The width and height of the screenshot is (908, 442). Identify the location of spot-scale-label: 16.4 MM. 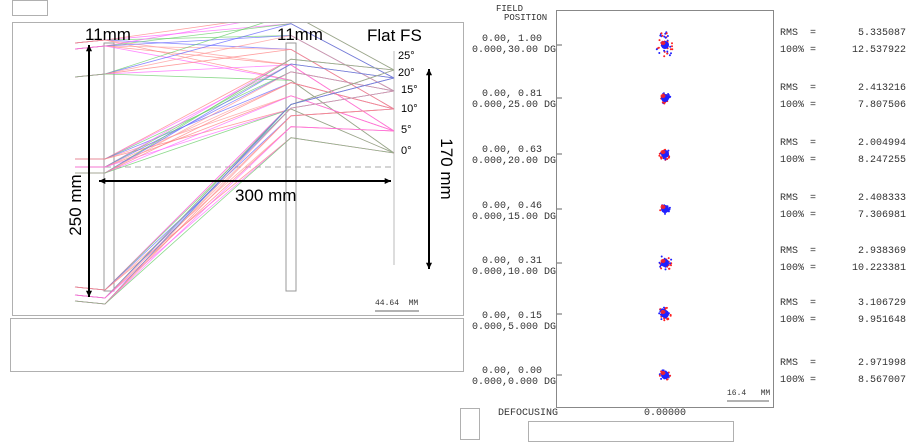
(749, 393).